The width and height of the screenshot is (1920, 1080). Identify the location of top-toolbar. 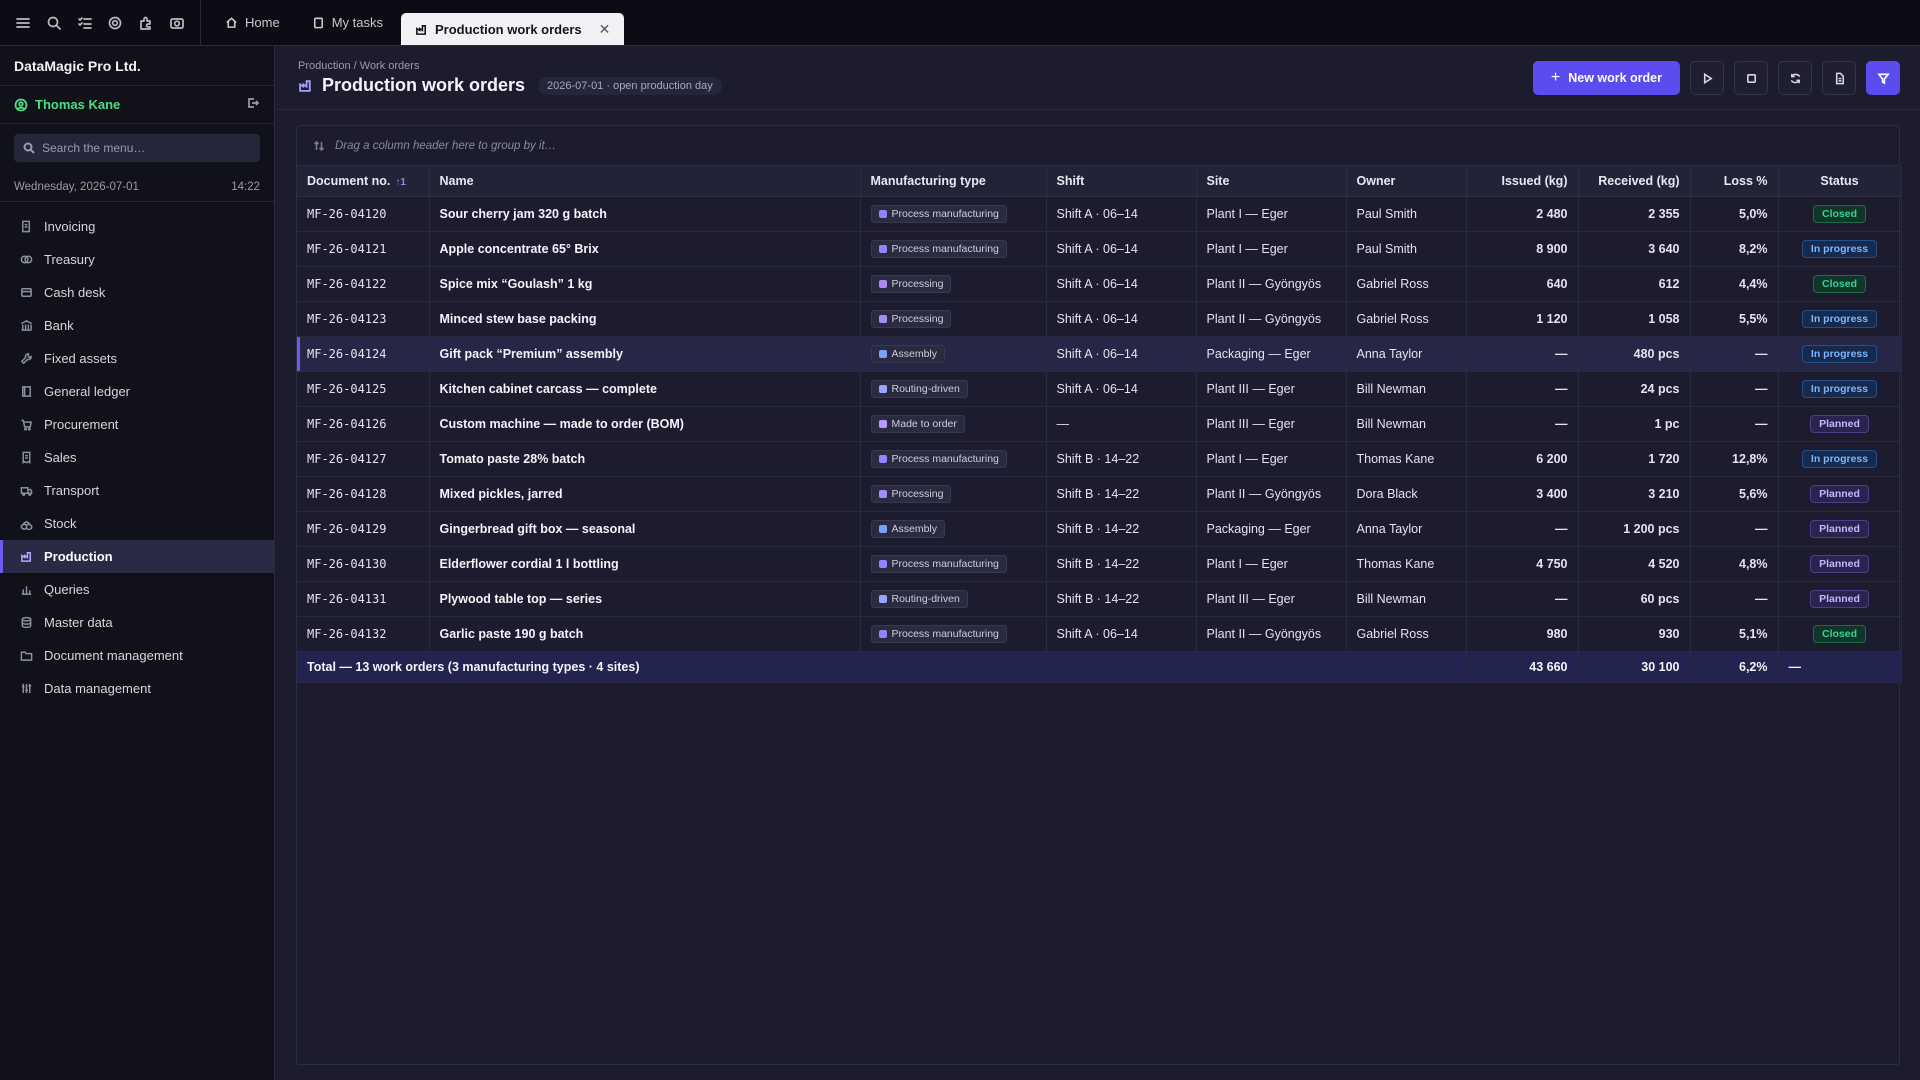
(100, 22).